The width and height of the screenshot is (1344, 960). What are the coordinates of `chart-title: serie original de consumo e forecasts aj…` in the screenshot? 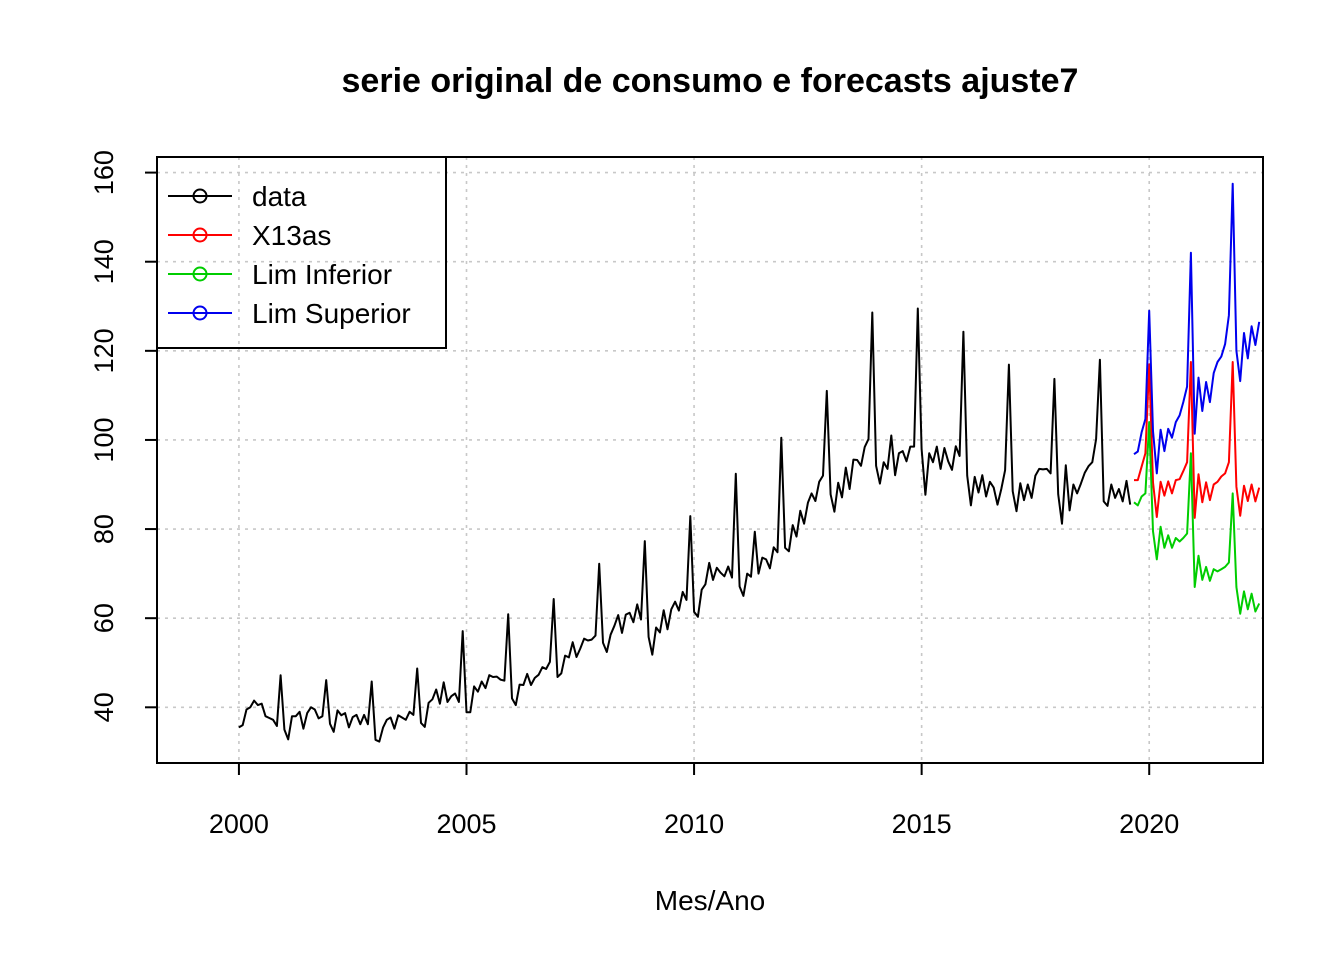 It's located at (710, 81).